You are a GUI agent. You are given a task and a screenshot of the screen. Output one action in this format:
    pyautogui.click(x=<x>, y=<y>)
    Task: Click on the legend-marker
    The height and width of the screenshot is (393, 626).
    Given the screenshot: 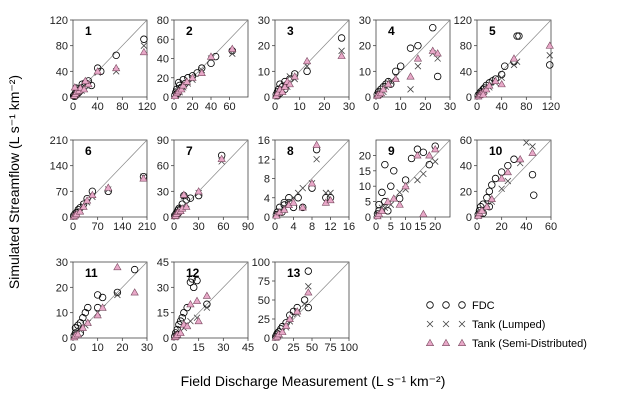 What is the action you would take?
    pyautogui.click(x=430, y=305)
    